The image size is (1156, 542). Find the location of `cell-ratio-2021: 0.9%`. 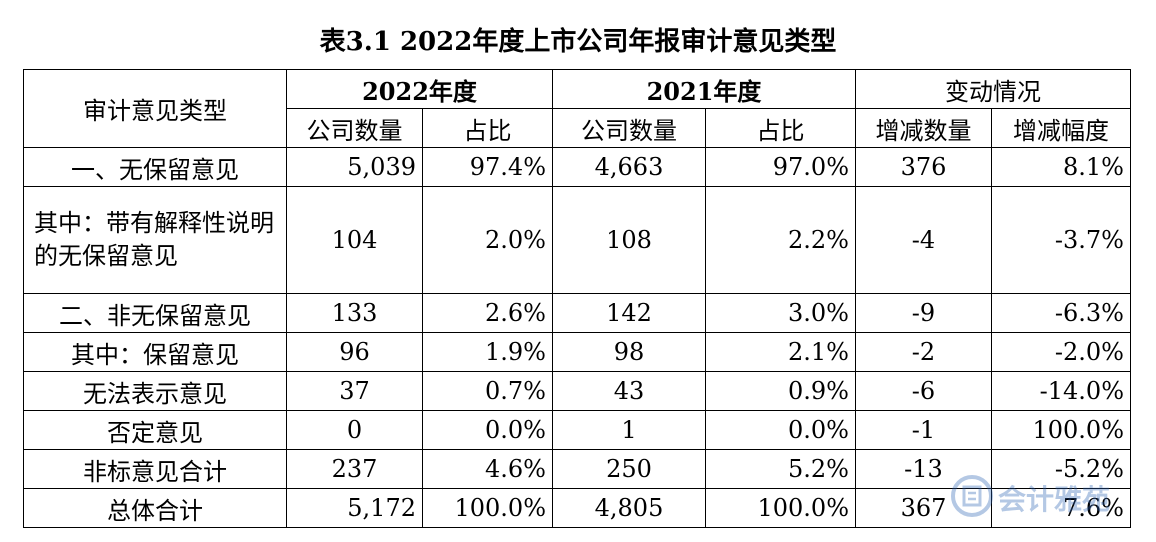

cell-ratio-2021: 0.9% is located at coordinates (780, 391).